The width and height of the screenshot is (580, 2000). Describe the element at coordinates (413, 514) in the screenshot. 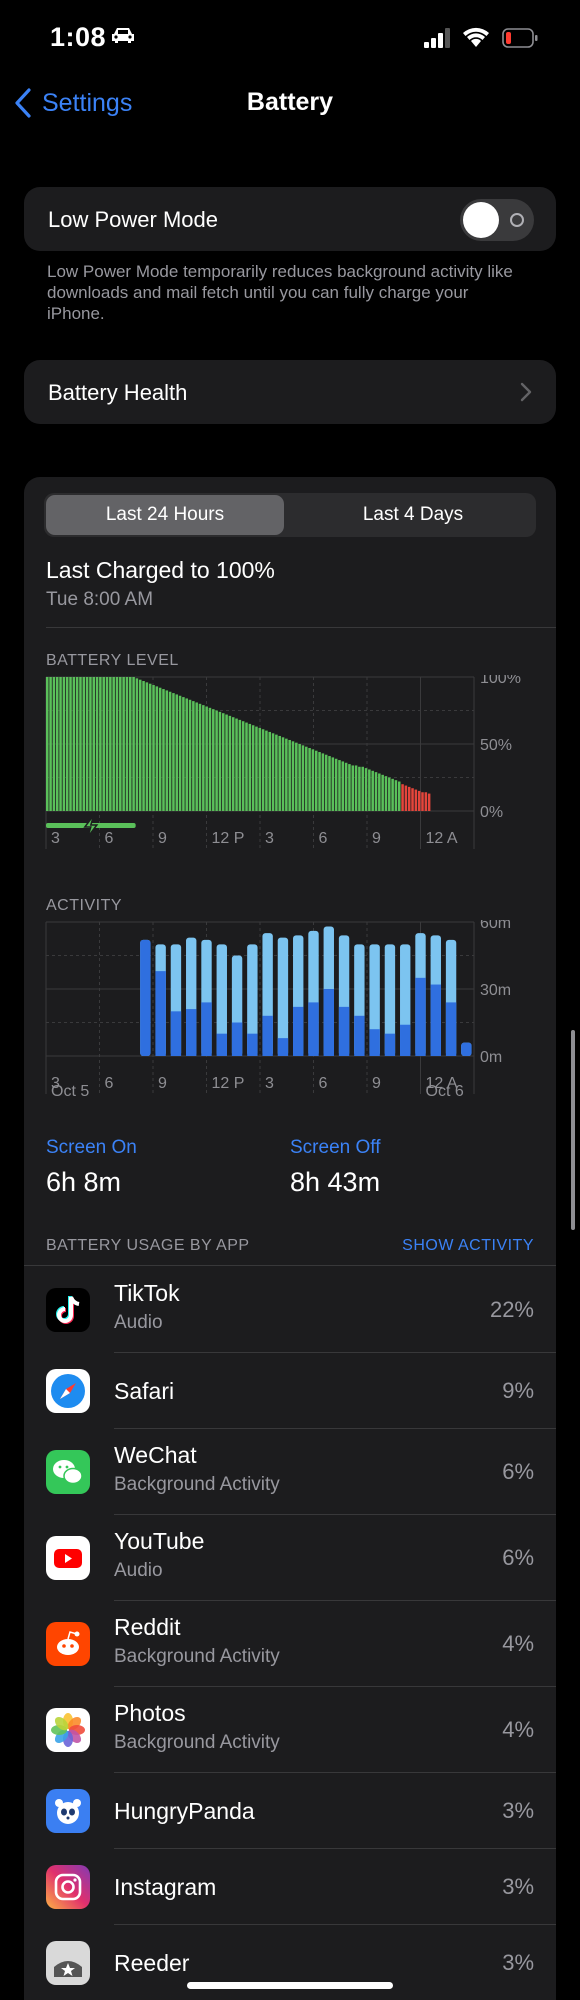

I see `segment-last-4-days: Last 4 Days` at that location.